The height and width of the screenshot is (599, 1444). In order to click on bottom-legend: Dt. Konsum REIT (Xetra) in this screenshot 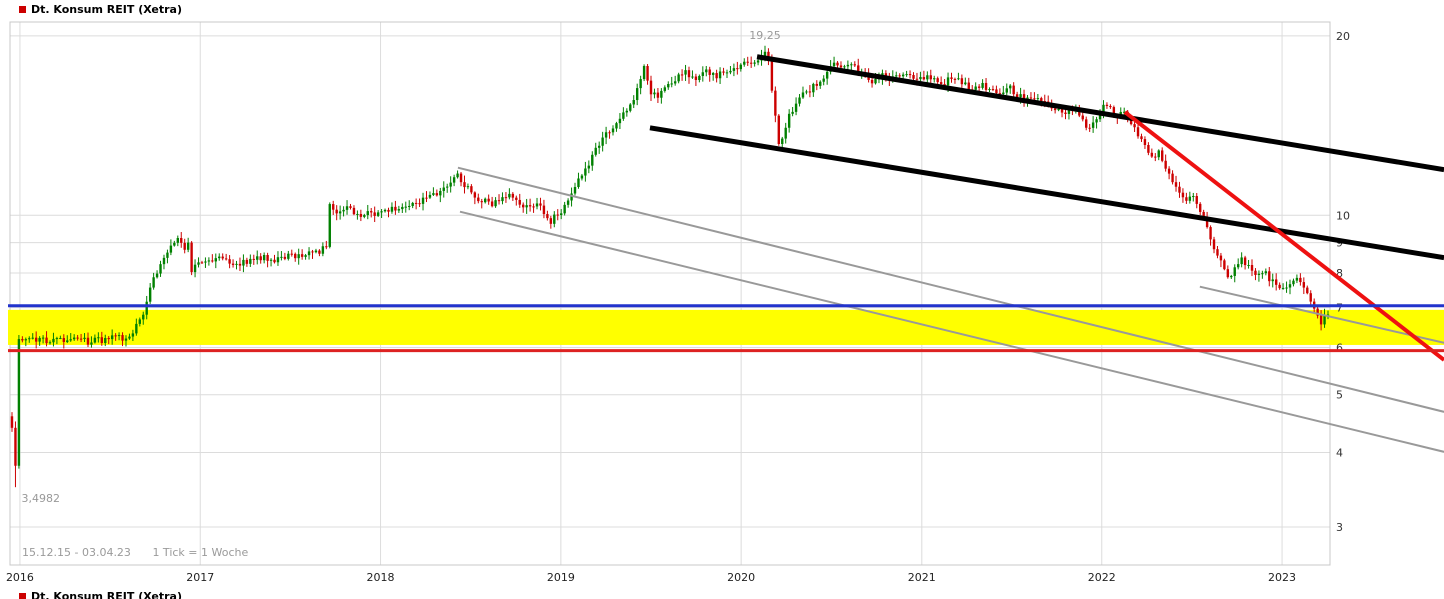, I will do `click(100, 595)`.